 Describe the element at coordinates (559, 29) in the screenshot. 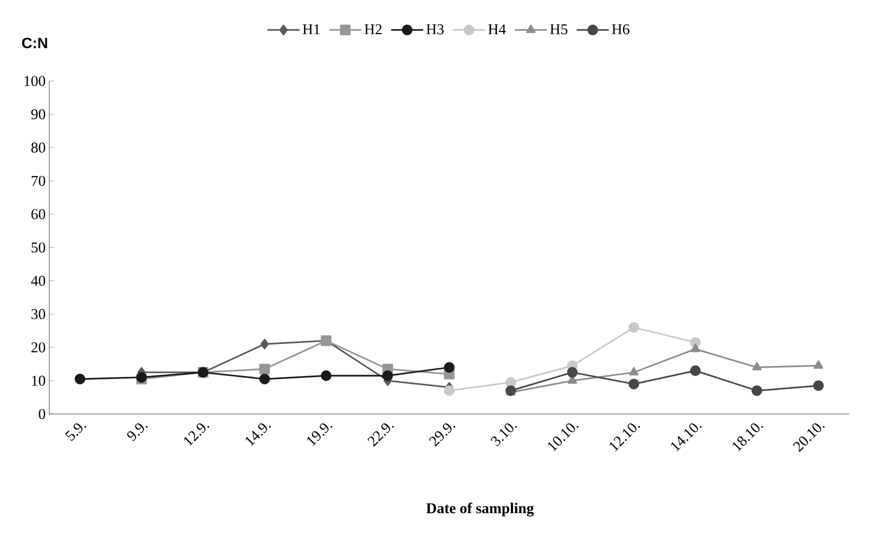

I see `legend-label: H5` at that location.